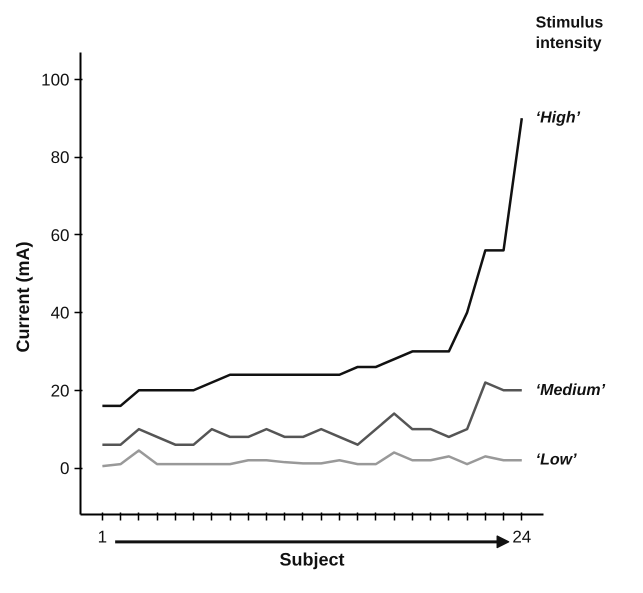 This screenshot has height=593, width=643. What do you see at coordinates (558, 118) in the screenshot?
I see `series-label: ‘High’` at bounding box center [558, 118].